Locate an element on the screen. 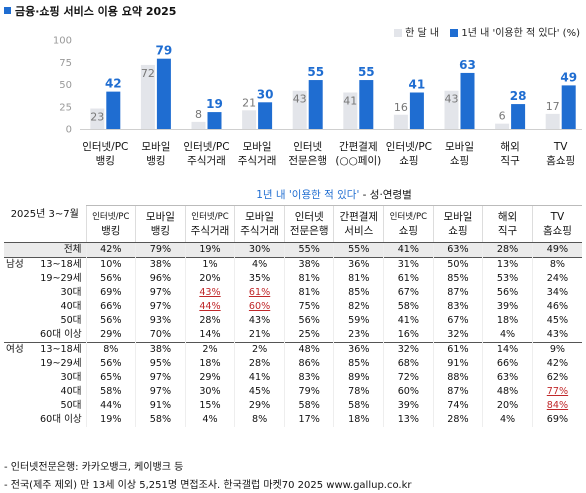 This screenshot has width=586, height=493. y-tick-label: 50 is located at coordinates (65, 85).